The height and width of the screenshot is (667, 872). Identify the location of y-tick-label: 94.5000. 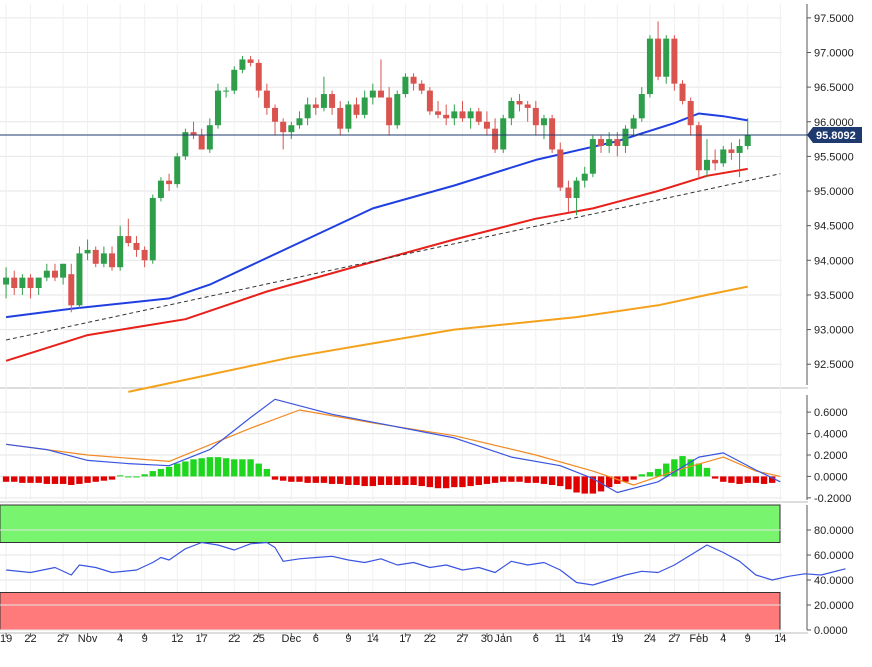
(834, 227).